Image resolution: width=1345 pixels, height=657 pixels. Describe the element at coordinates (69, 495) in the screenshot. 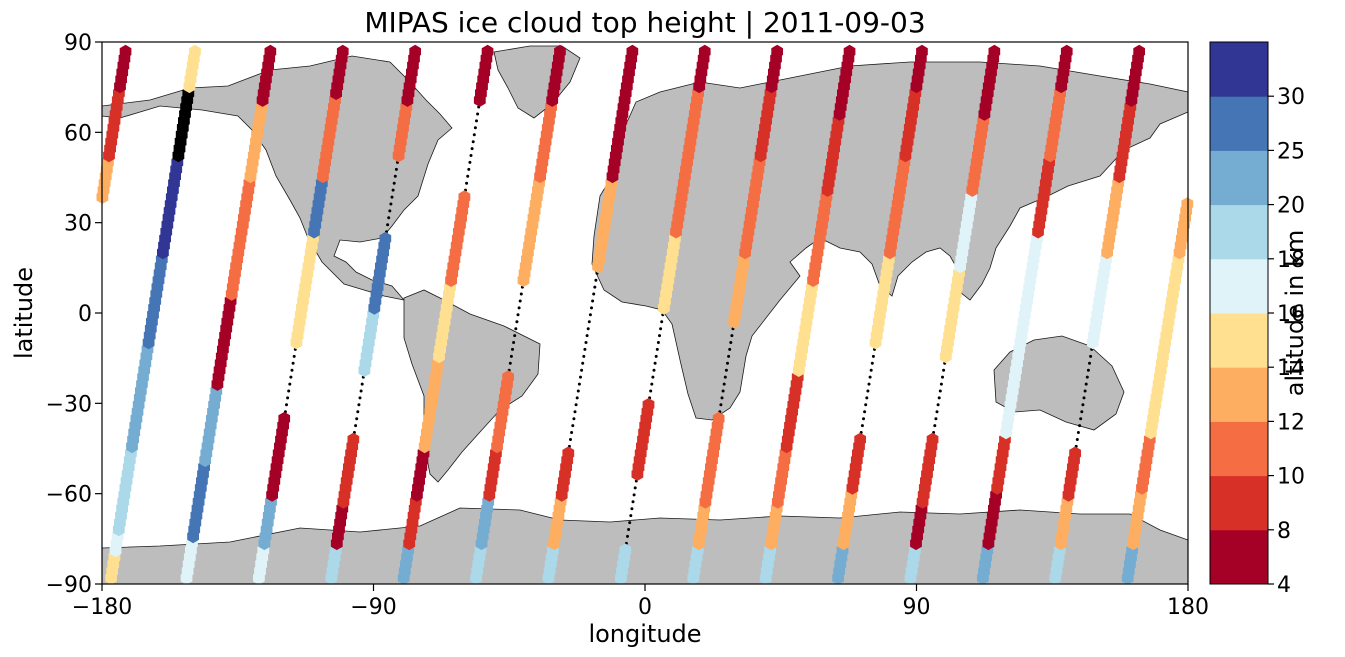

I see `y-tick-label: −60` at that location.